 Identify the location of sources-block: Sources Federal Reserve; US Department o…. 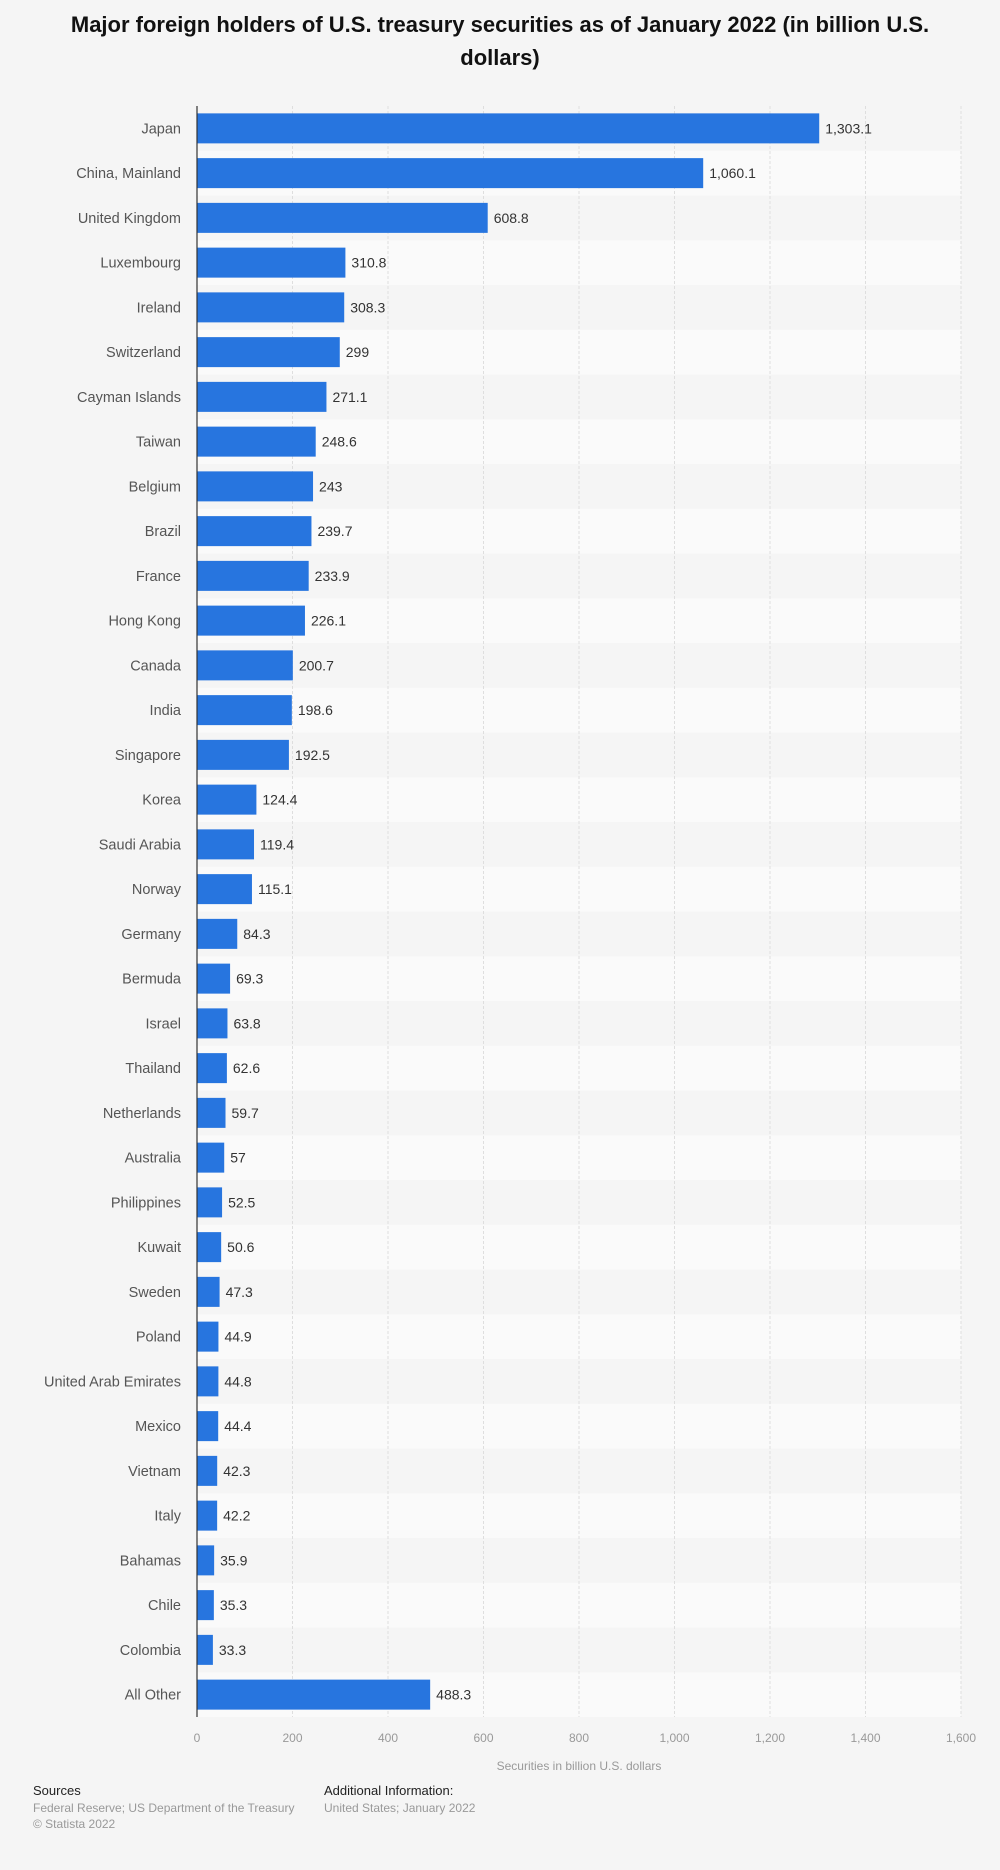
(163, 1807).